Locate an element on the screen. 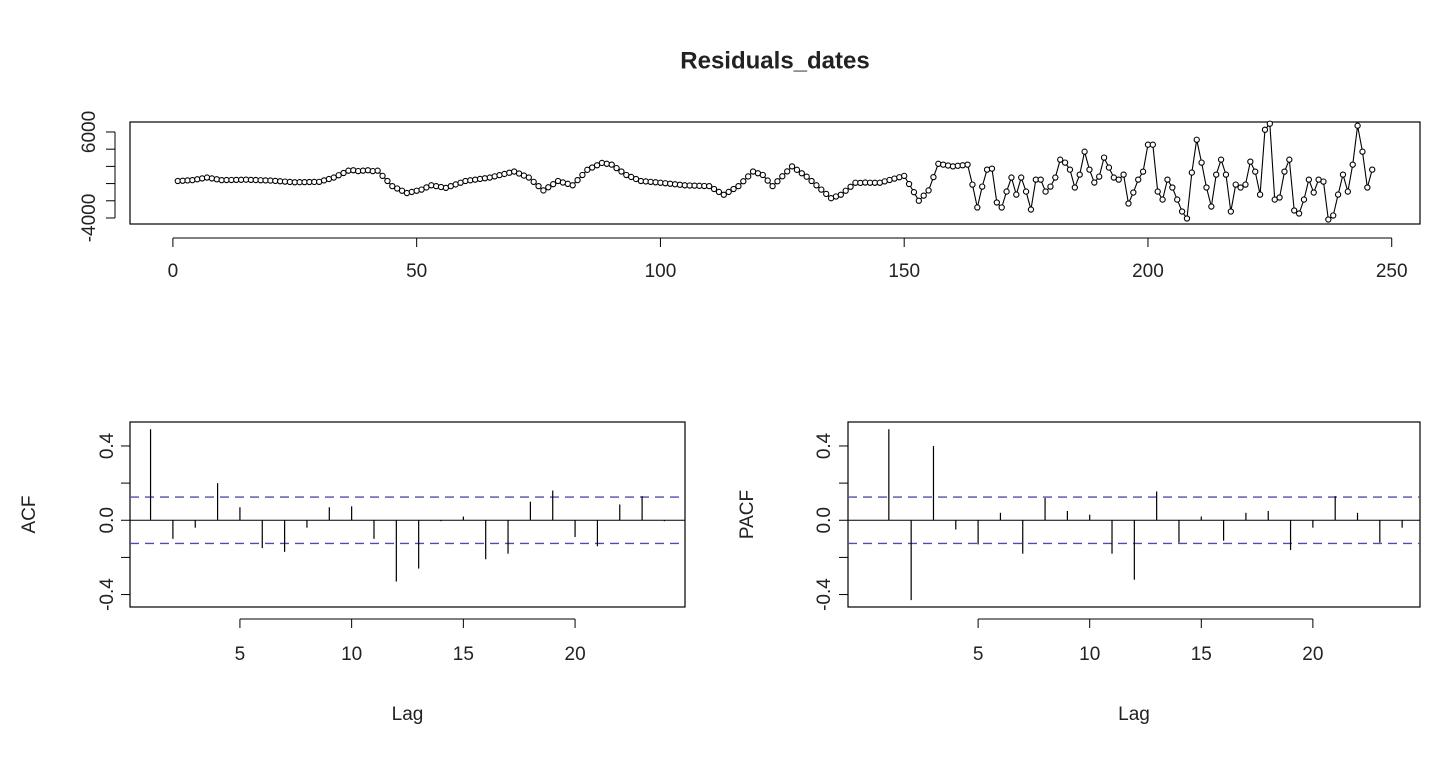  x-tick-label: 200 is located at coordinates (1148, 271).